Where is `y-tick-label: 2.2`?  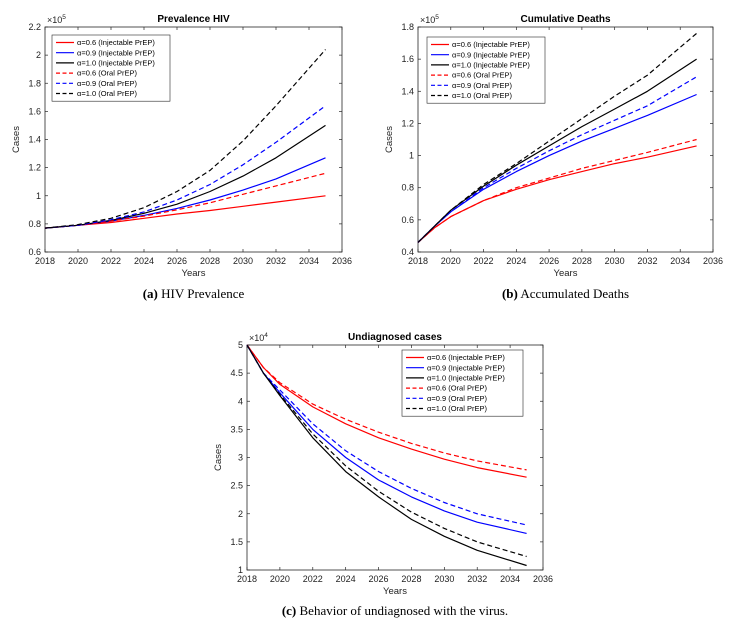 y-tick-label: 2.2 is located at coordinates (34, 27).